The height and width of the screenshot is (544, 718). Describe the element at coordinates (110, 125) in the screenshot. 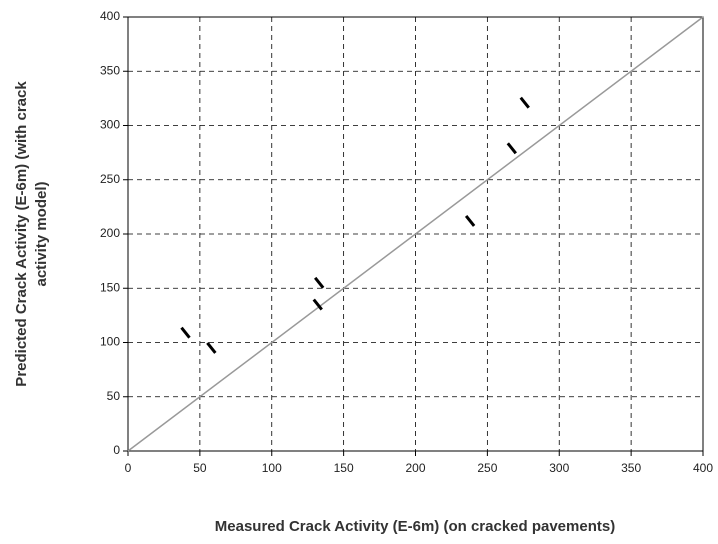

I see `y-tick-label: 300` at that location.